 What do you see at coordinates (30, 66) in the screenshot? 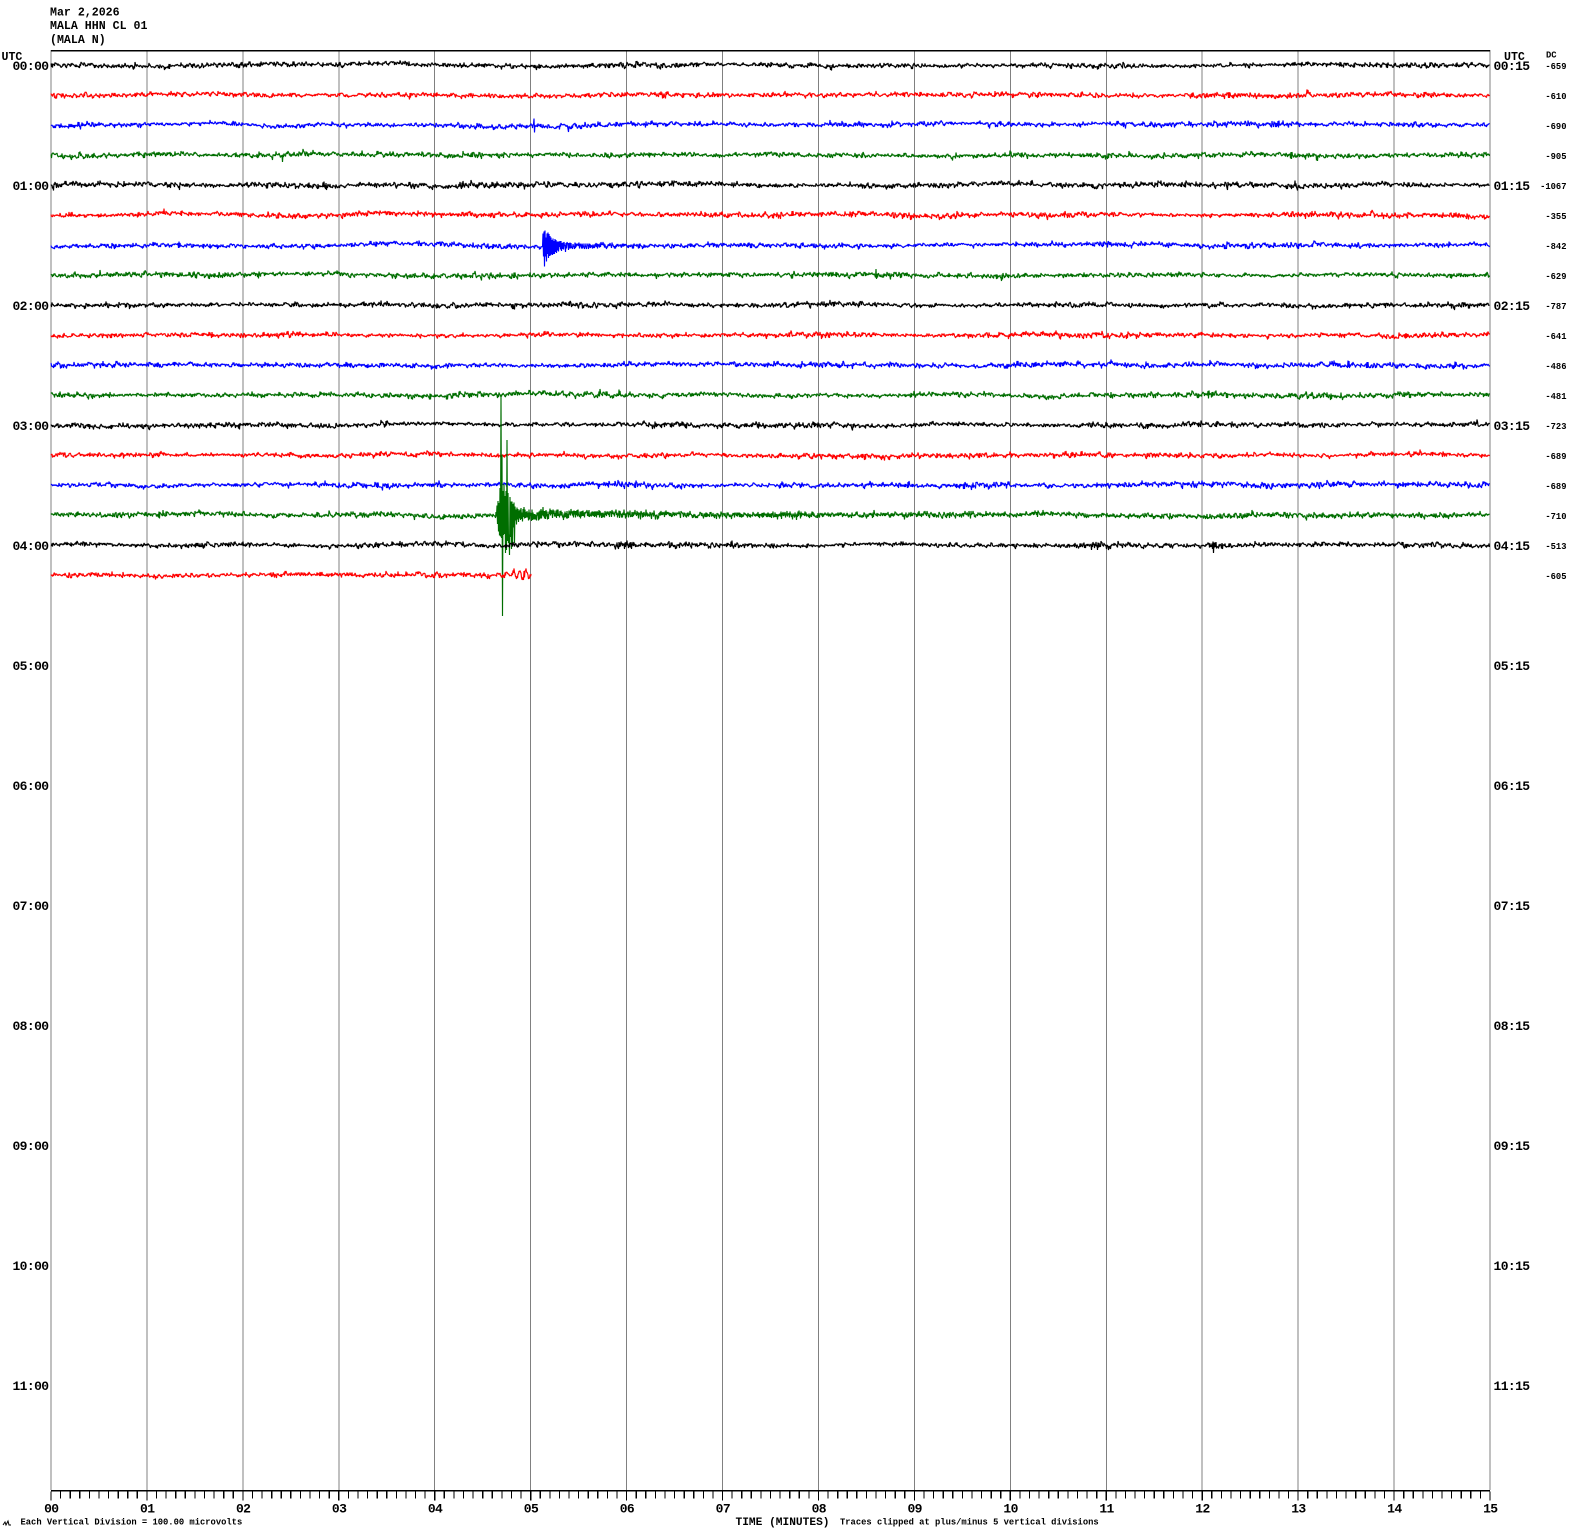
I see `svg-text: 00:00` at bounding box center [30, 66].